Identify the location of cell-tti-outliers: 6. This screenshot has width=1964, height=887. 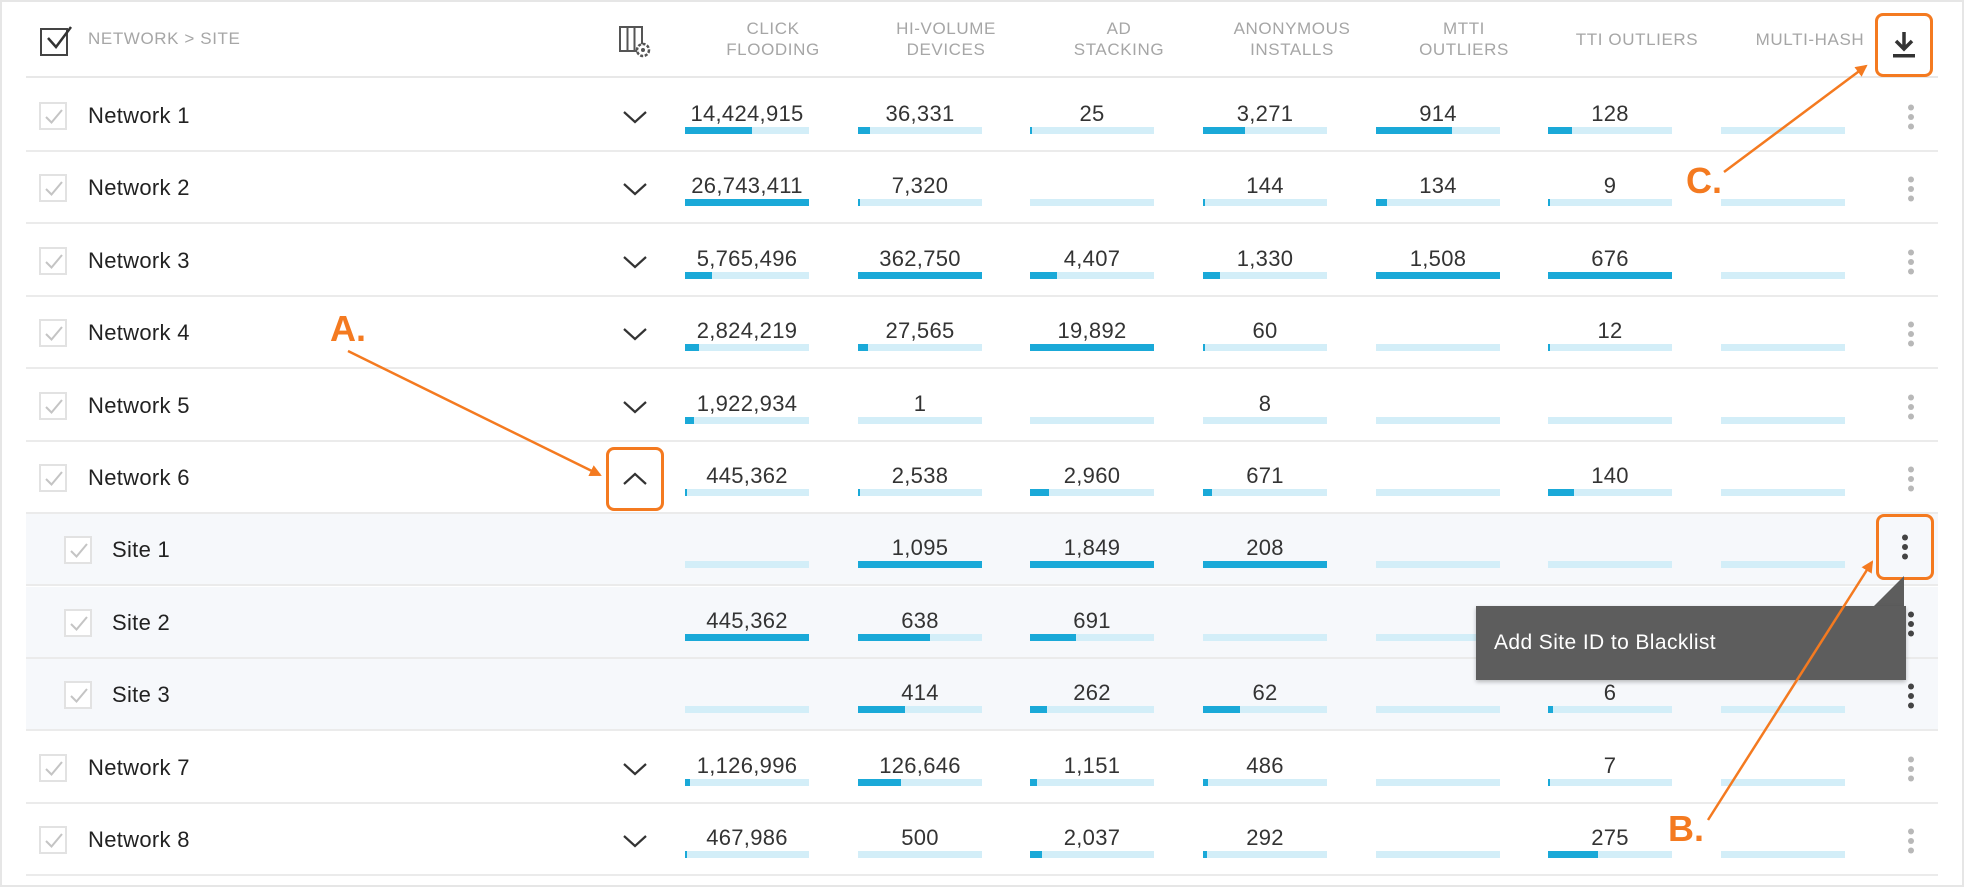
(1610, 695).